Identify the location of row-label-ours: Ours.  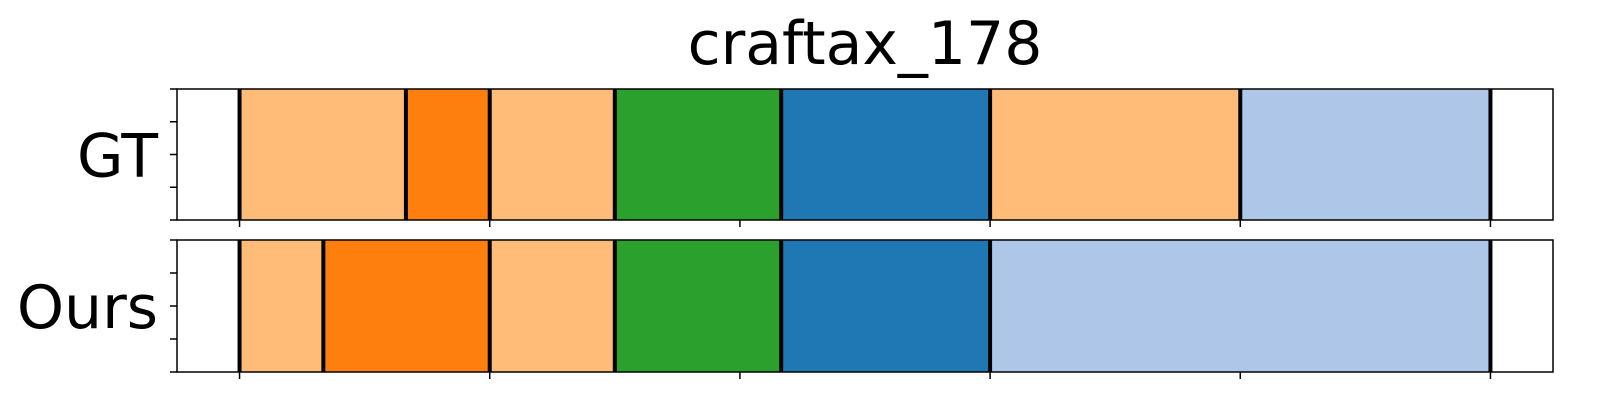
(87, 308).